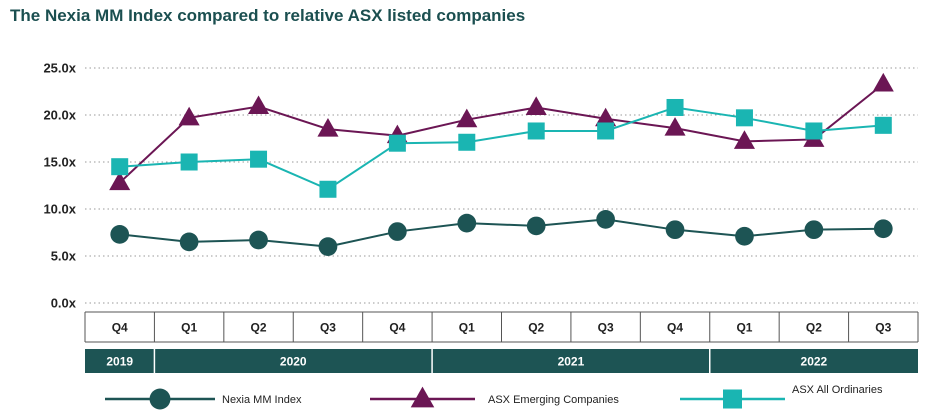 The height and width of the screenshot is (417, 930). Describe the element at coordinates (59, 186) in the screenshot. I see `y-axis-ticks: 0.0x 5.0x 10.0x 15.0x 20.0x 25.0x` at that location.